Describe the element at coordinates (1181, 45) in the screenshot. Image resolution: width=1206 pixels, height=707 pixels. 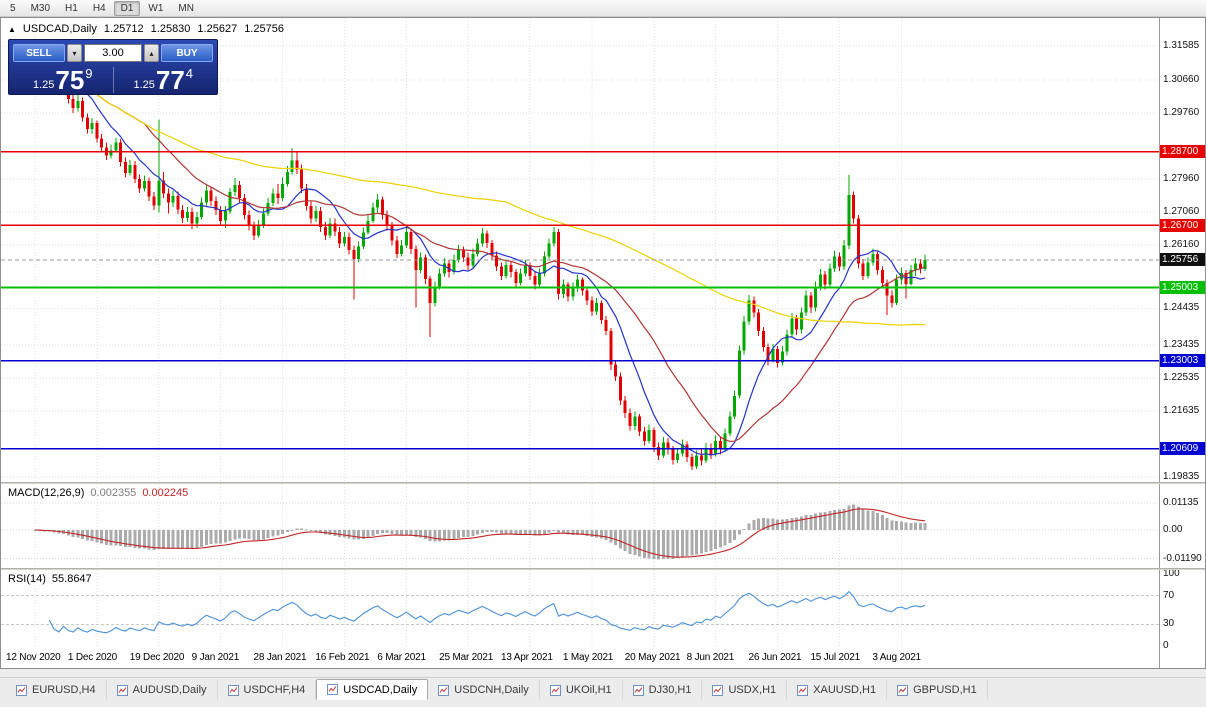
I see `price-axis-tick: 1.31585` at that location.